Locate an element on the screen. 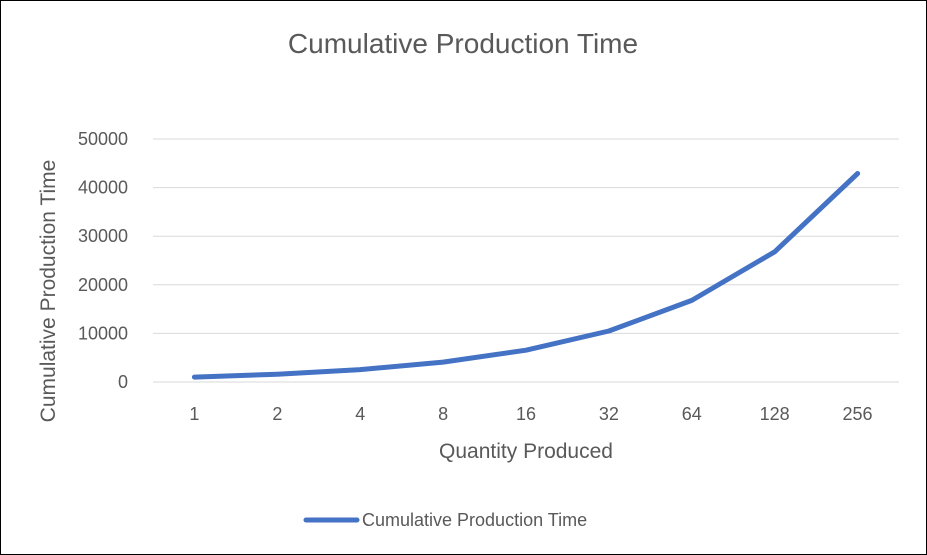  legend-label: Cumulative Production Time is located at coordinates (474, 520).